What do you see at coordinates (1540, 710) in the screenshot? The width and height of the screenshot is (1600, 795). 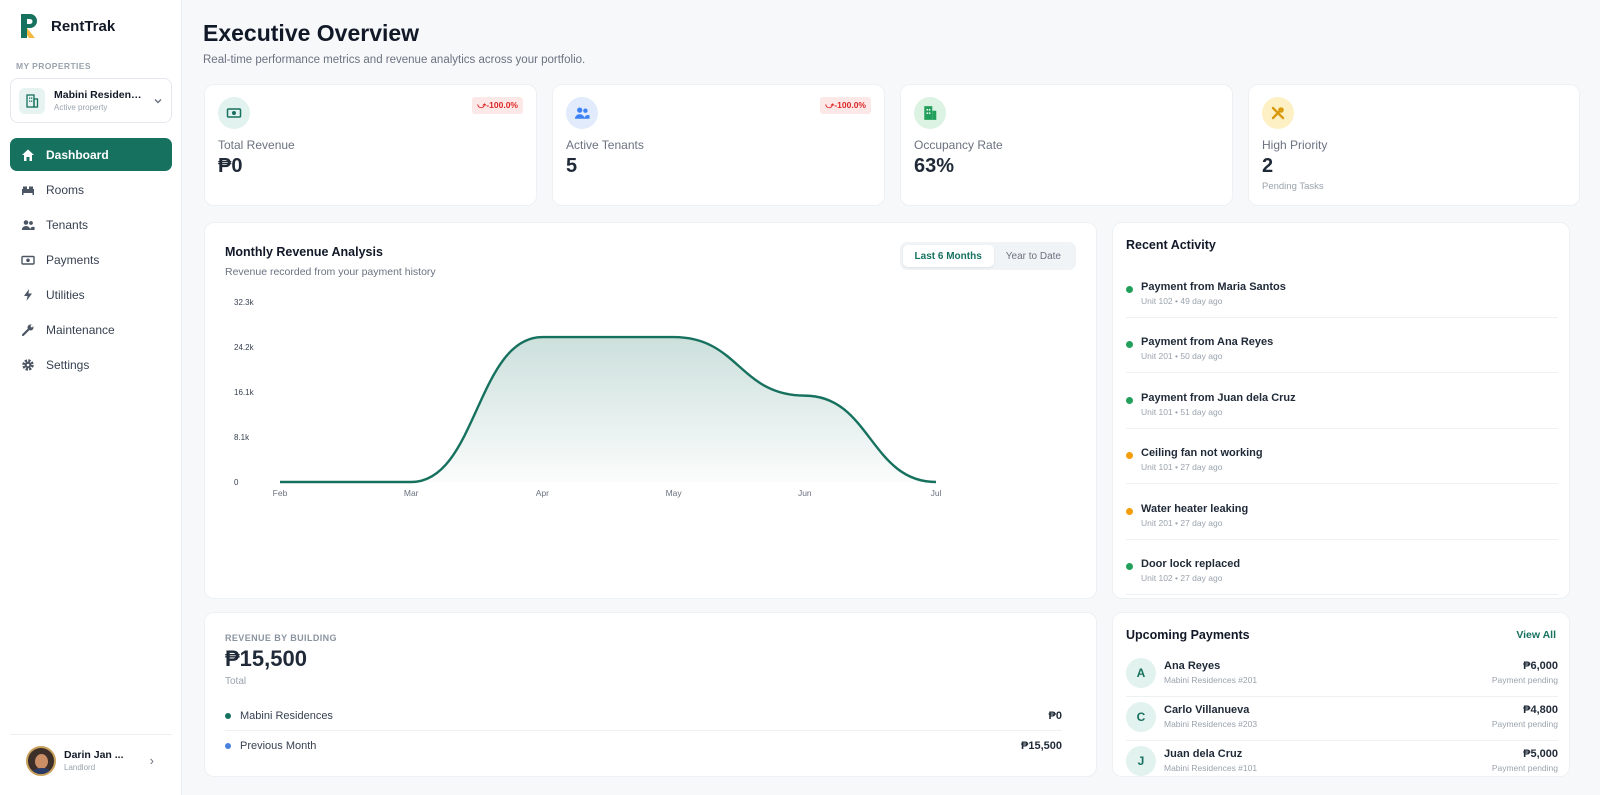 I see `payment-amount: ₱4,800` at bounding box center [1540, 710].